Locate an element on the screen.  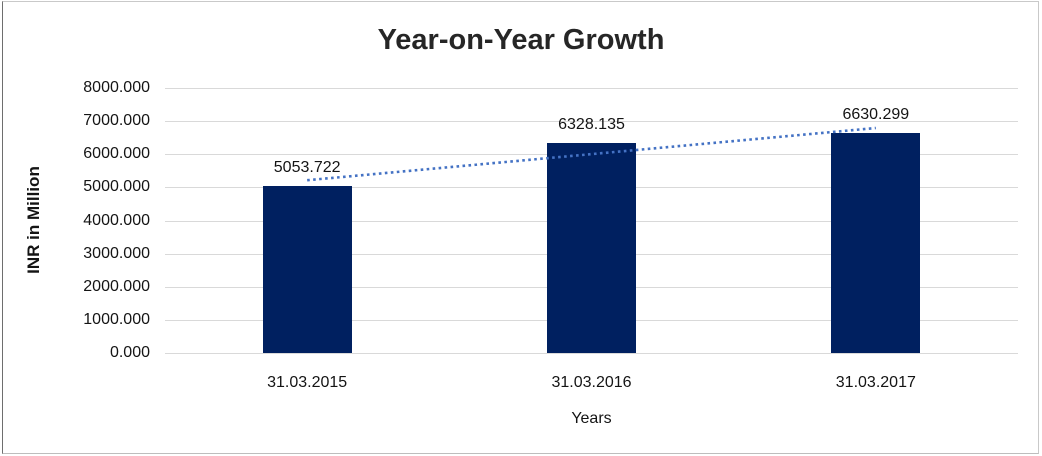
bar-value-label: 6328.135 is located at coordinates (591, 125).